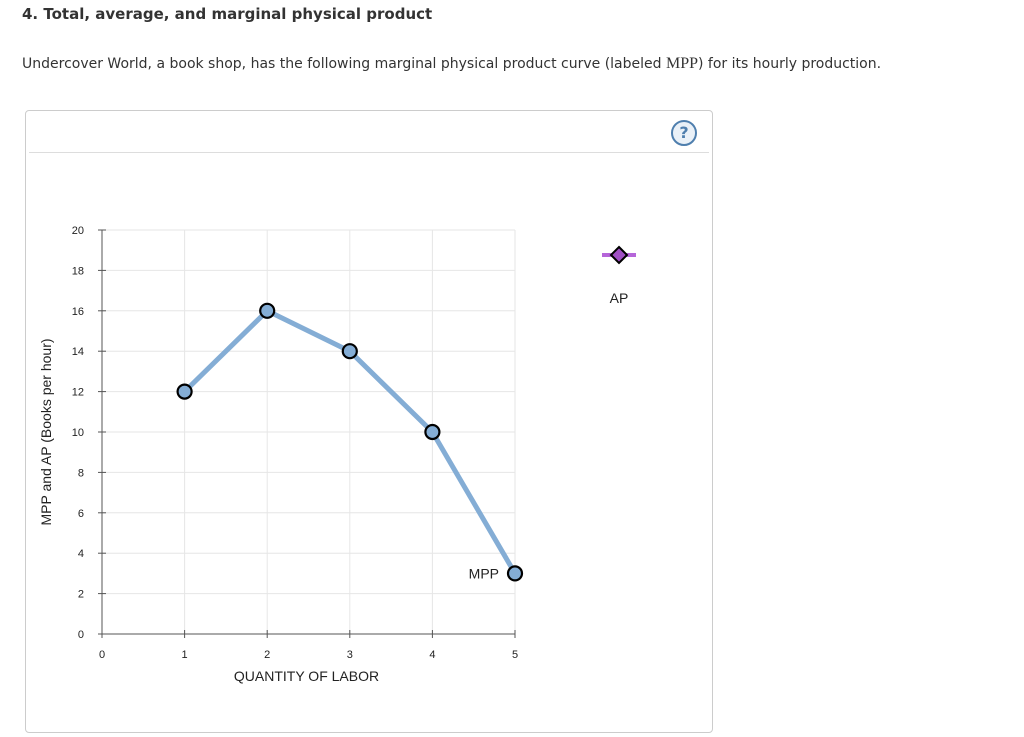 The image size is (1024, 737). Describe the element at coordinates (619, 255) in the screenshot. I see `ap-legend-diamond-icon` at that location.